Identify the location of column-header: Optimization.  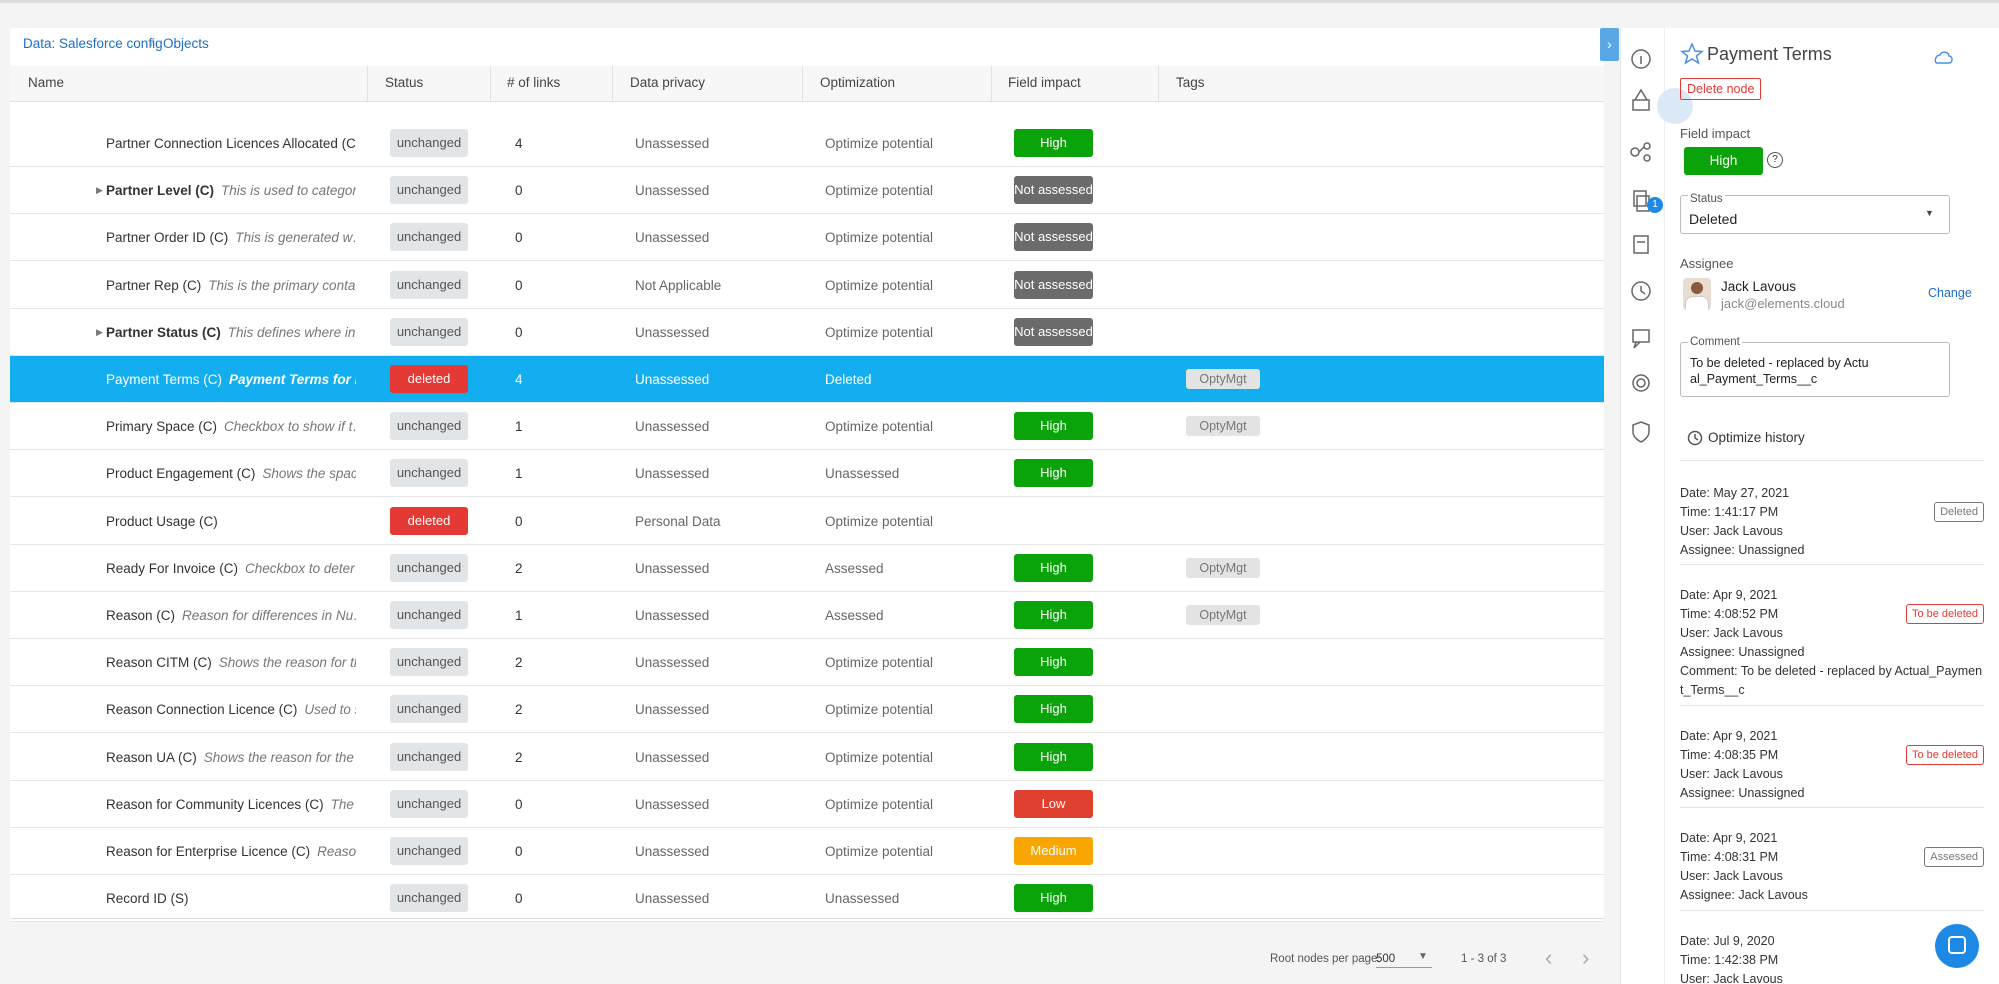
(858, 82).